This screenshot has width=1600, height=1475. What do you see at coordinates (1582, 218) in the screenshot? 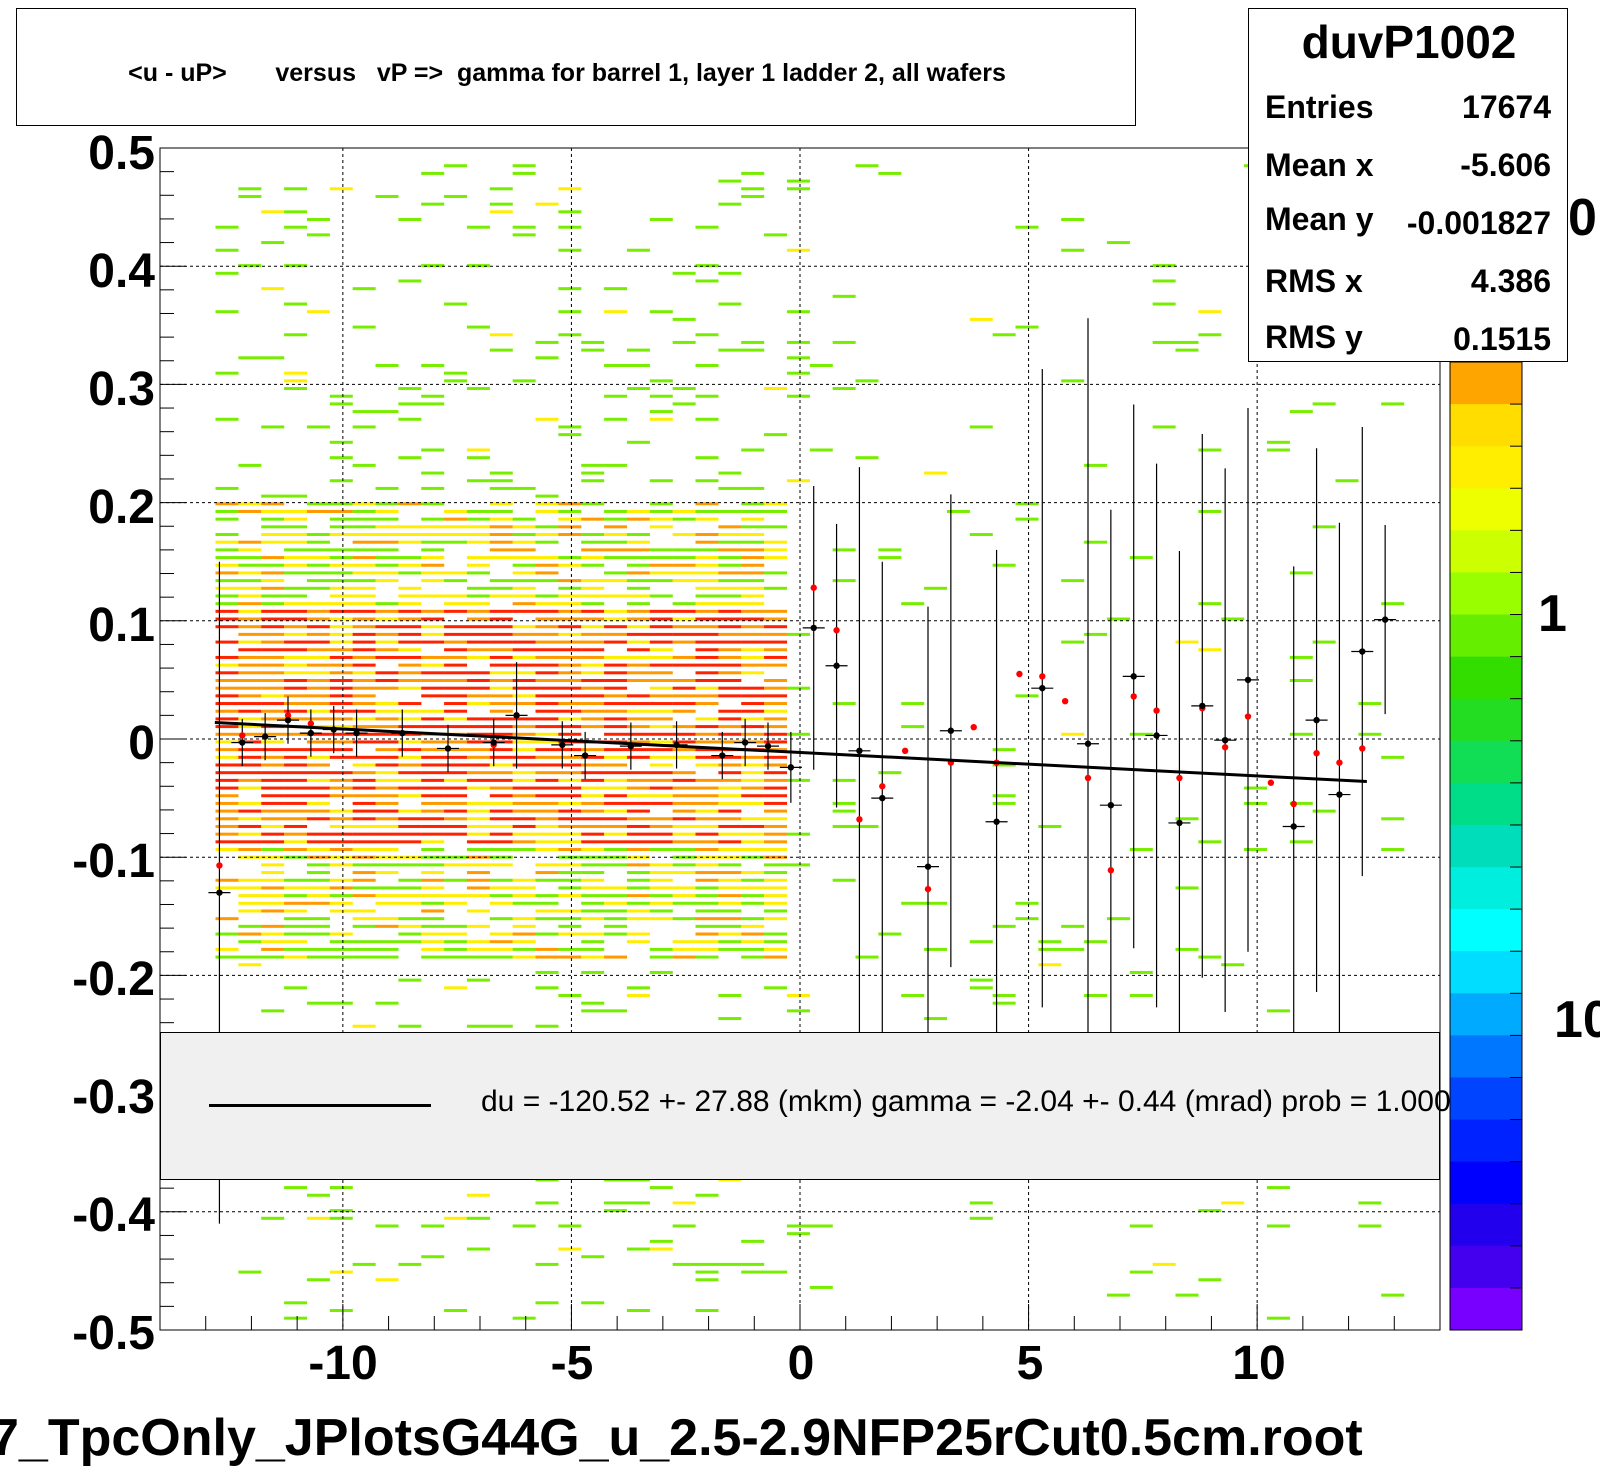
I see `z-axis-label-0: 0` at bounding box center [1582, 218].